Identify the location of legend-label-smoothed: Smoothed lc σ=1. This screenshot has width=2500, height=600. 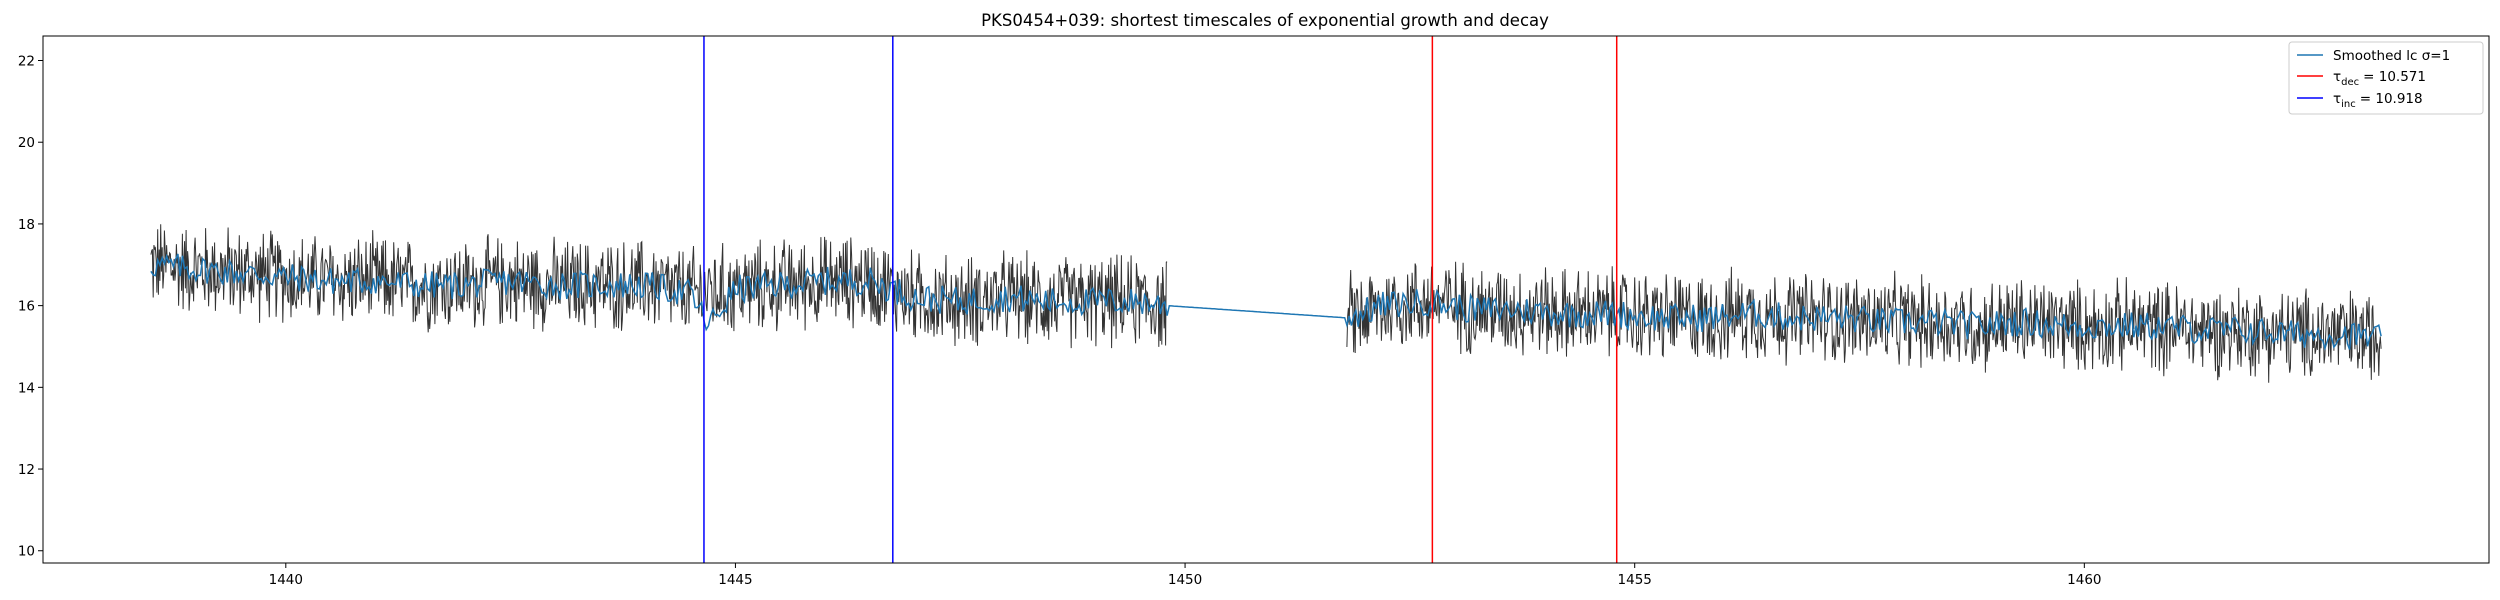
(2391, 56).